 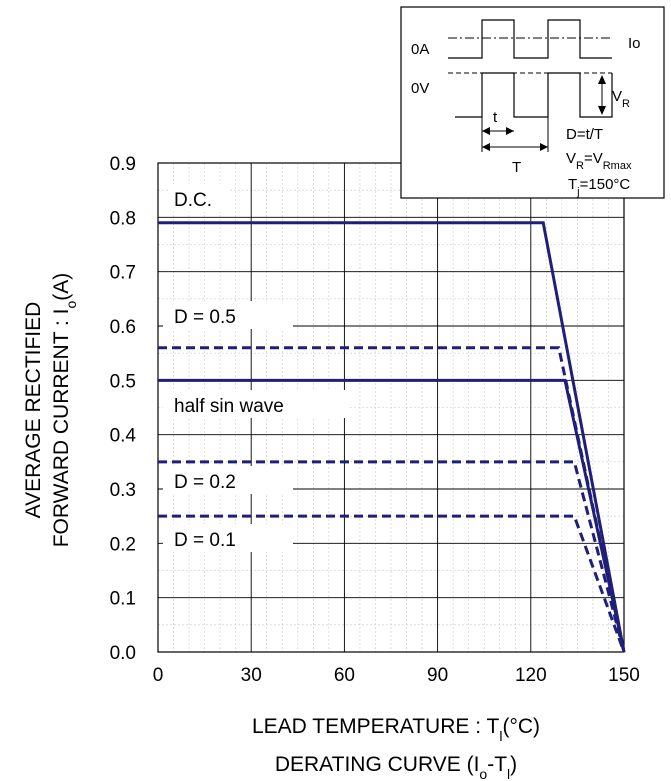 What do you see at coordinates (621, 99) in the screenshot?
I see `inset-label-vr: VR` at bounding box center [621, 99].